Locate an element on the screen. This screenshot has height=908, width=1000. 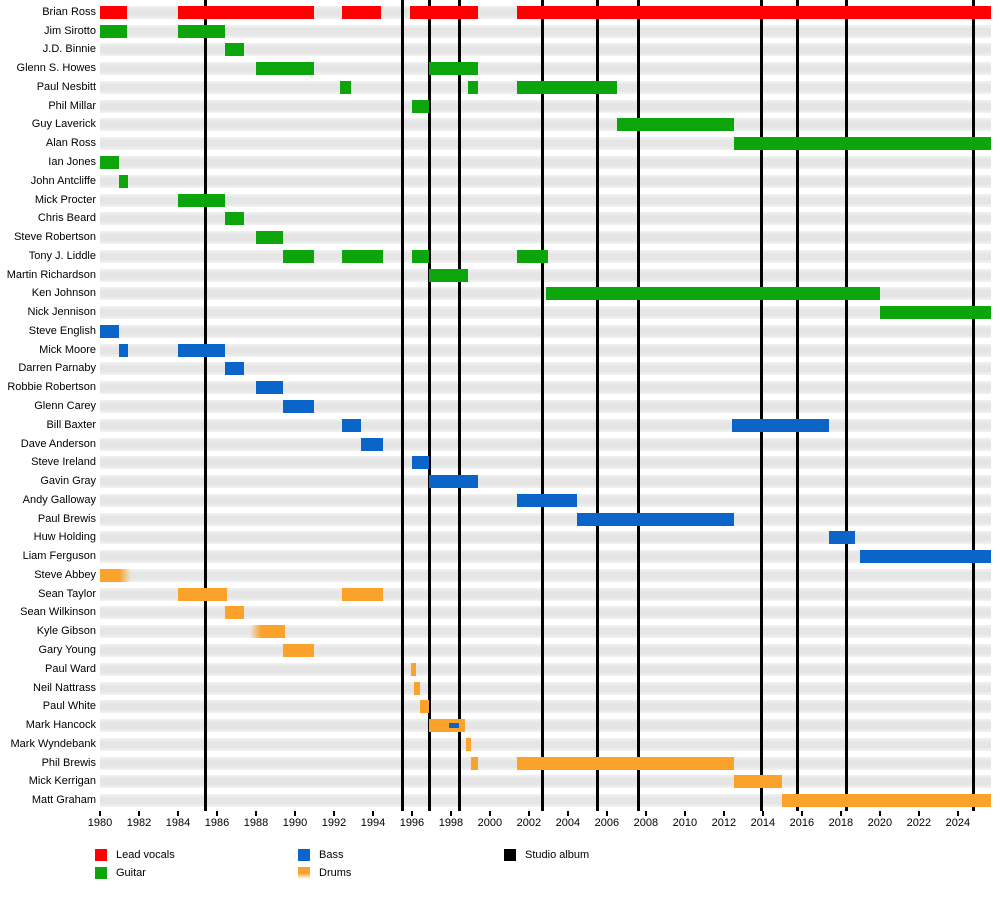
legend-label: Lead vocals is located at coordinates (145, 855).